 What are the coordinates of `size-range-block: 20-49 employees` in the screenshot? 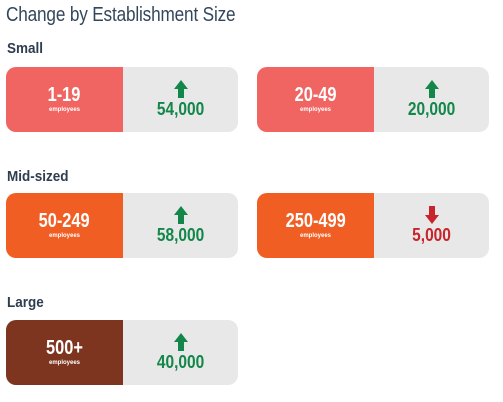 It's located at (315, 99).